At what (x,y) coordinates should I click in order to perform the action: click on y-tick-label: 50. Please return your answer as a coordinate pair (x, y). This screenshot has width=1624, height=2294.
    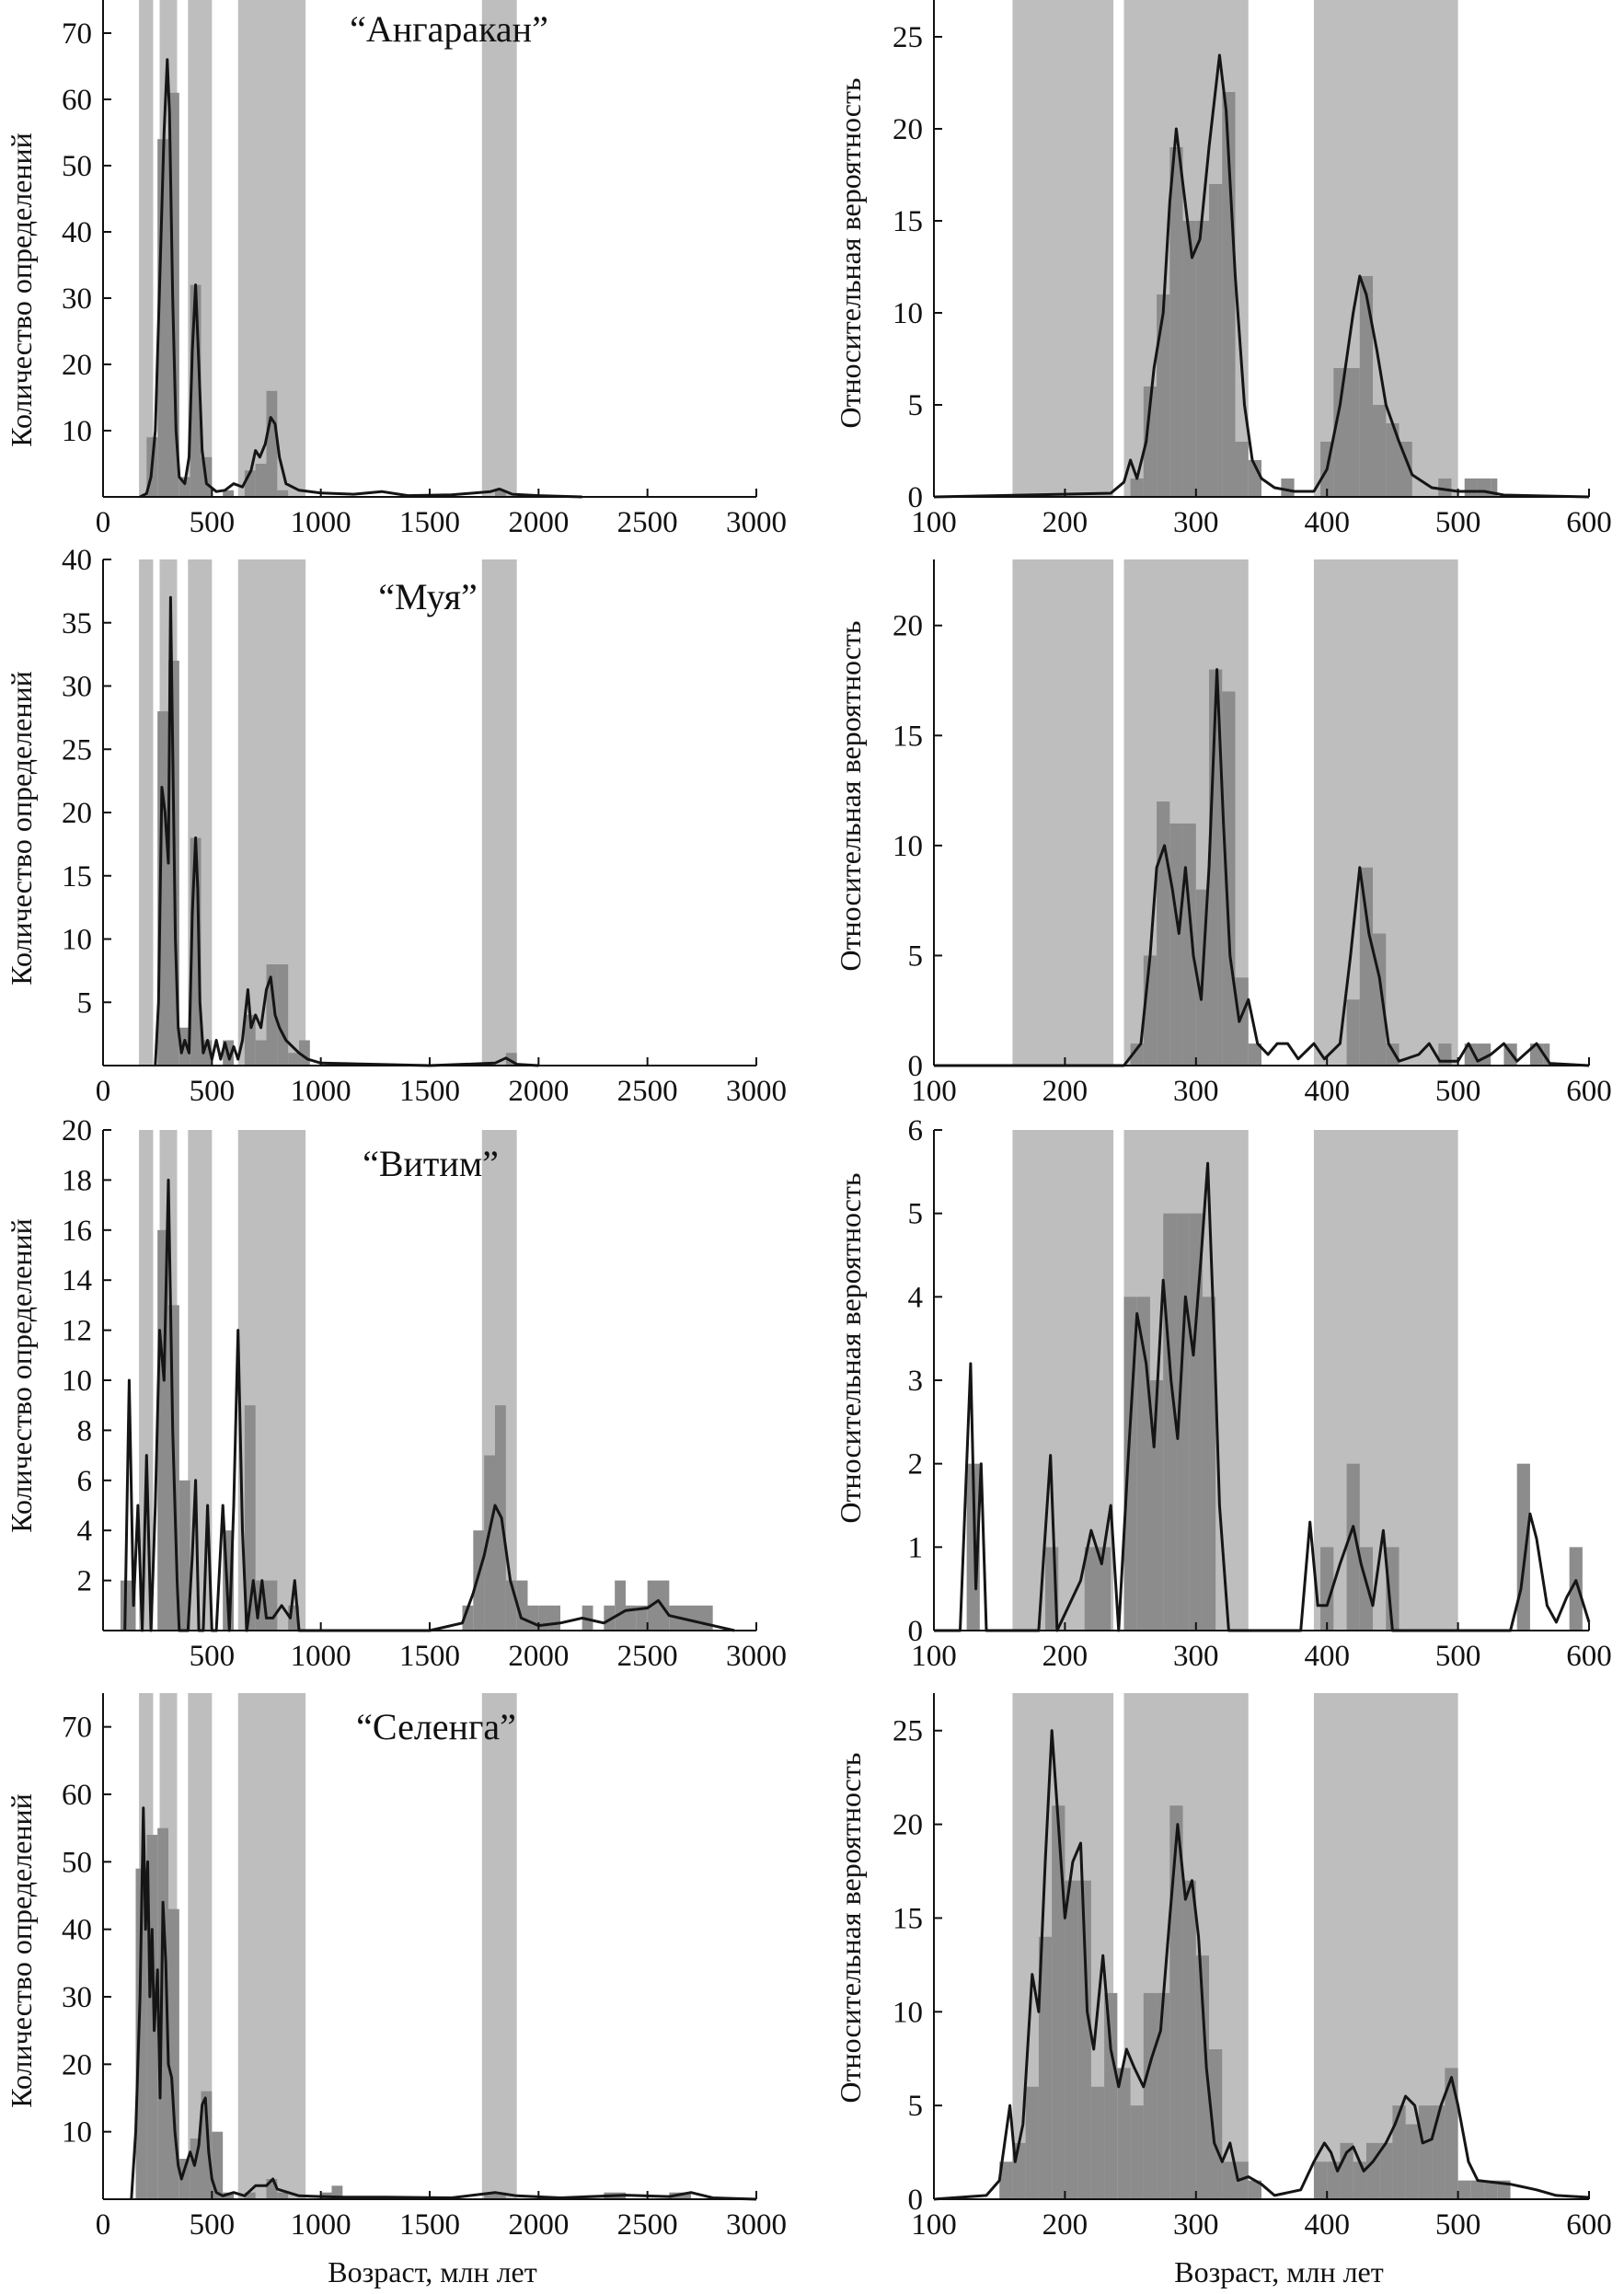
    Looking at the image, I should click on (77, 166).